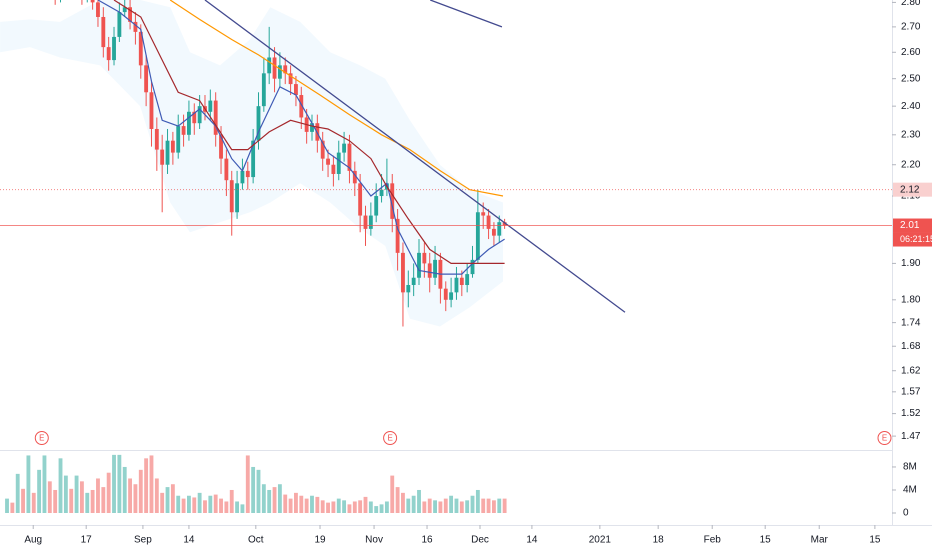 The height and width of the screenshot is (550, 932). Describe the element at coordinates (659, 540) in the screenshot. I see `x-tick-label: 18` at that location.